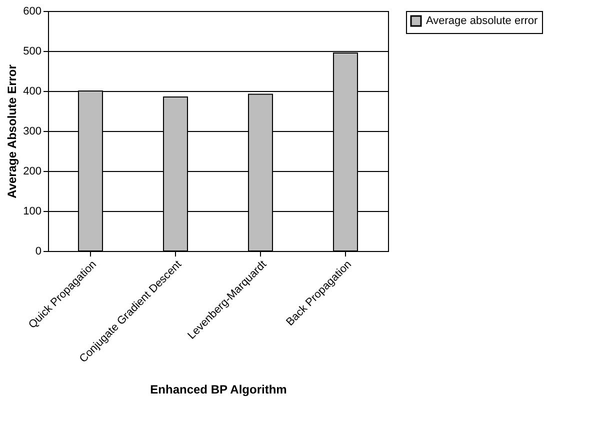 This screenshot has height=445, width=592. What do you see at coordinates (32, 132) in the screenshot?
I see `y-tick-label: 300` at bounding box center [32, 132].